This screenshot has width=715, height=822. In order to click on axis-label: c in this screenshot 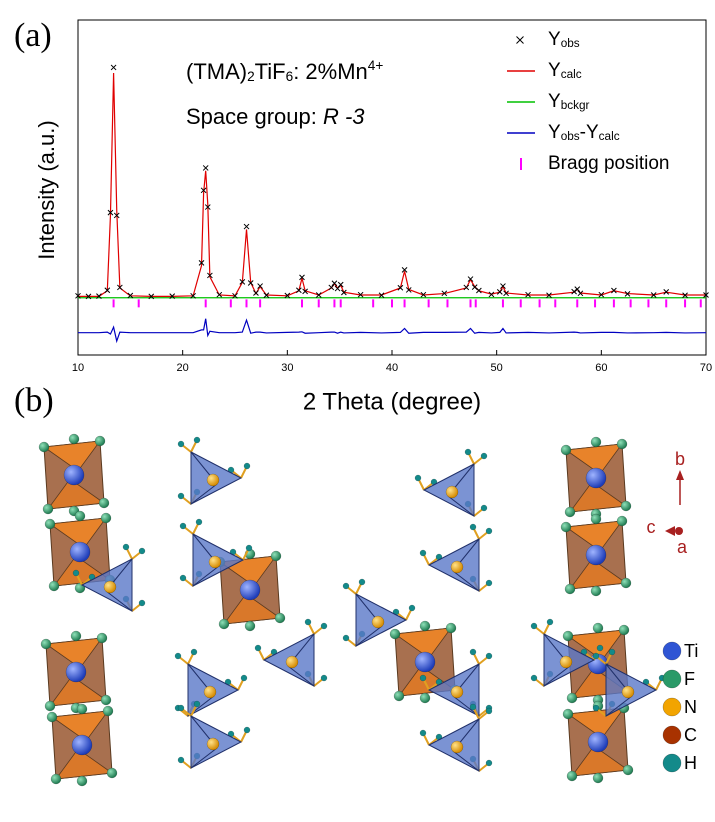, I will do `click(651, 527)`.